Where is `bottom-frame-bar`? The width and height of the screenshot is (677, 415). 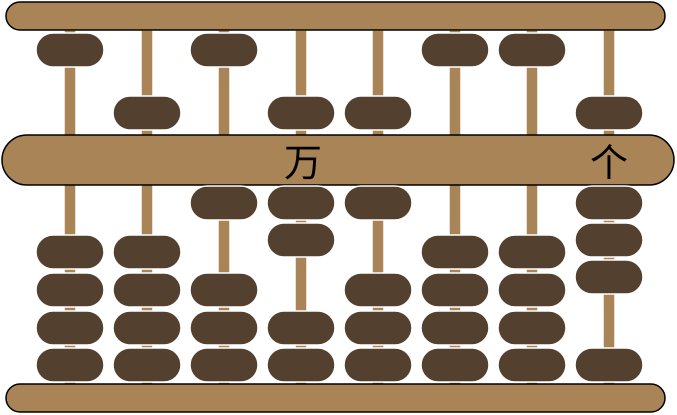 bottom-frame-bar is located at coordinates (335, 398).